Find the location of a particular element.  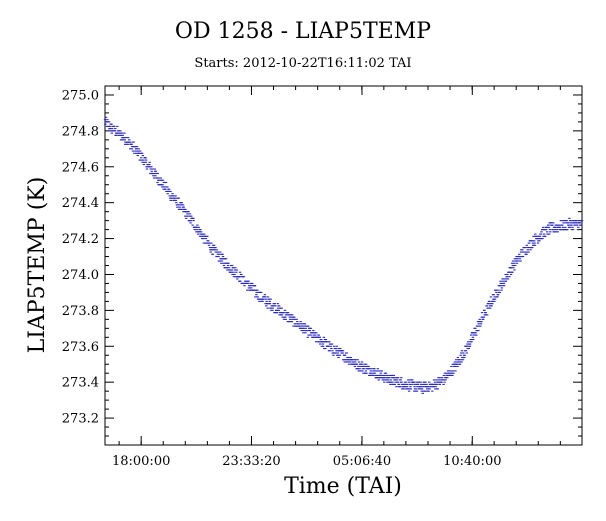

x-tick-label: 10:40:00 is located at coordinates (472, 461).